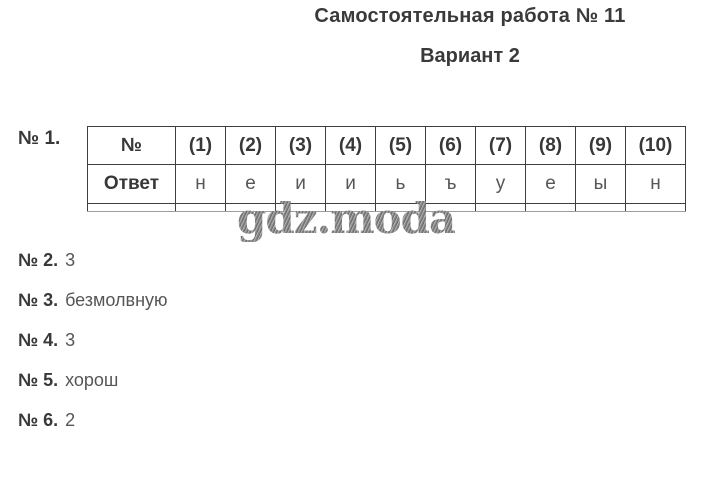 This screenshot has height=480, width=701. I want to click on table-header-row: № (1) (2) (3) (4) (5) (6) (7) (8) (9) (10), so click(386, 145).